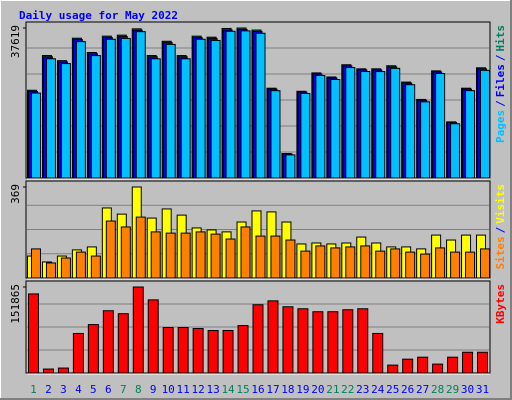 This screenshot has height=400, width=512. What do you see at coordinates (500, 304) in the screenshot?
I see `legend-entry: KBytes` at bounding box center [500, 304].